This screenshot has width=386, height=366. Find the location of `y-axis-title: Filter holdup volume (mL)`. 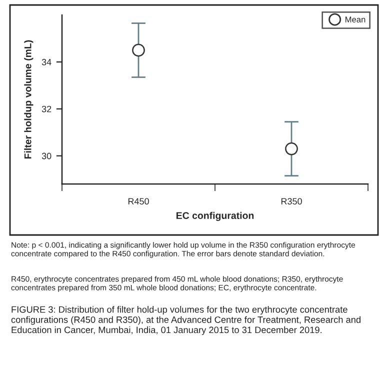

y-axis-title: Filter holdup volume (mL) is located at coordinates (29, 99).